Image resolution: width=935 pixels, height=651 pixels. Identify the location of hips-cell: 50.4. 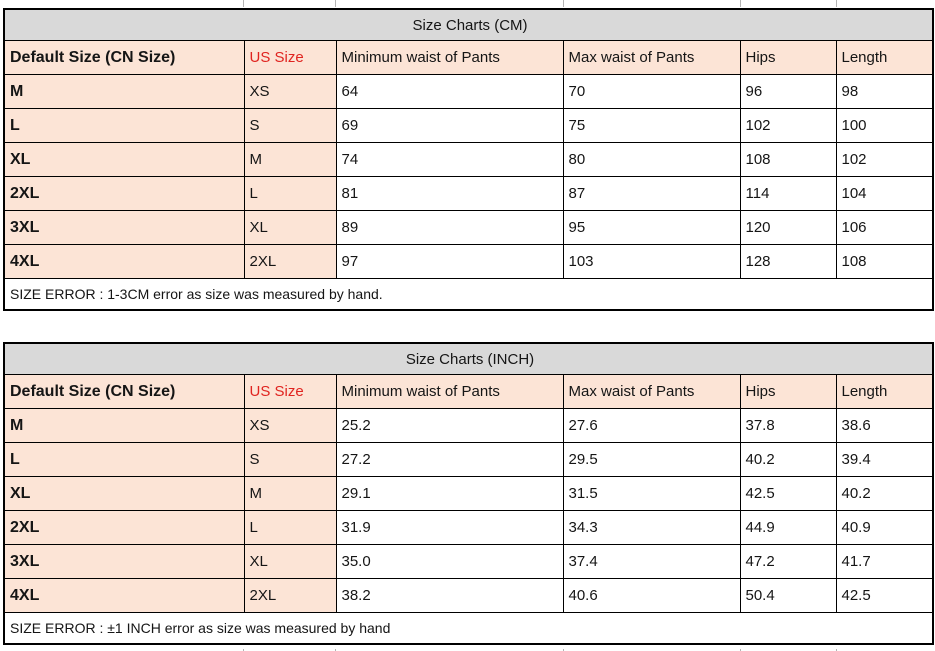
(788, 595).